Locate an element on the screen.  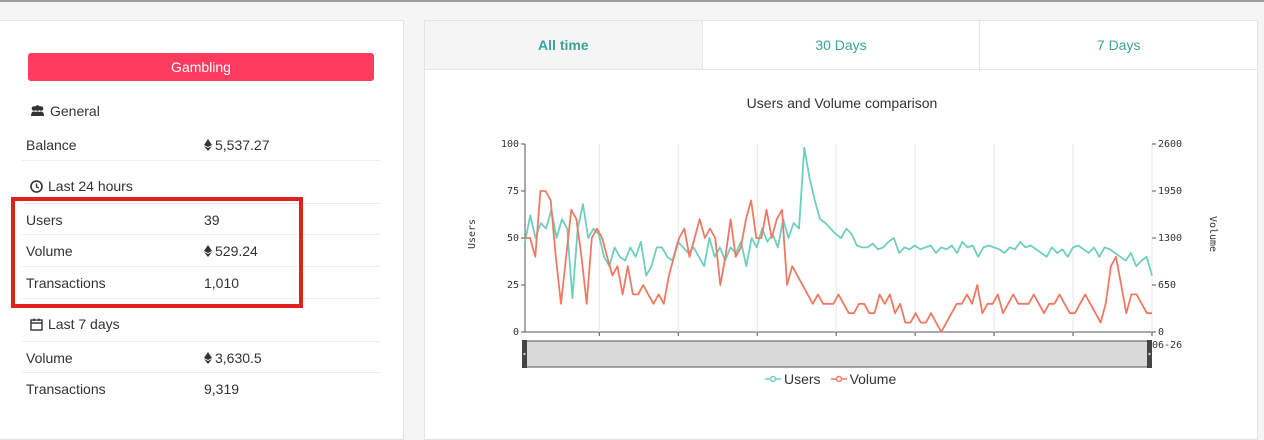
balance-value-wrap: 5,537.27 is located at coordinates (237, 145).